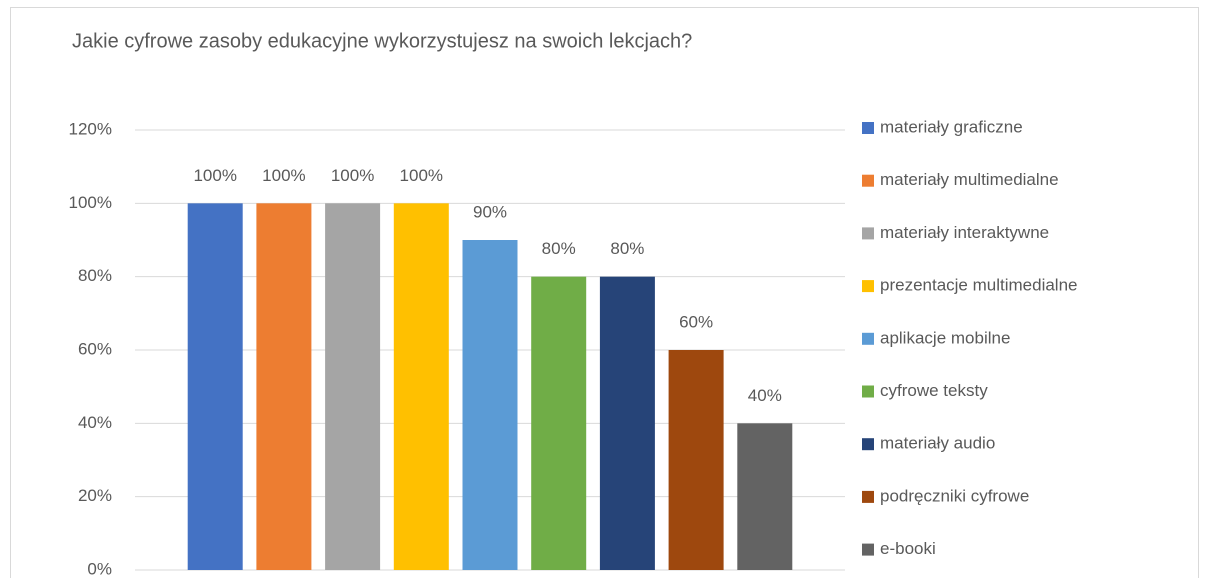 Image resolution: width=1209 pixels, height=578 pixels. What do you see at coordinates (765, 395) in the screenshot?
I see `value-label: 40%` at bounding box center [765, 395].